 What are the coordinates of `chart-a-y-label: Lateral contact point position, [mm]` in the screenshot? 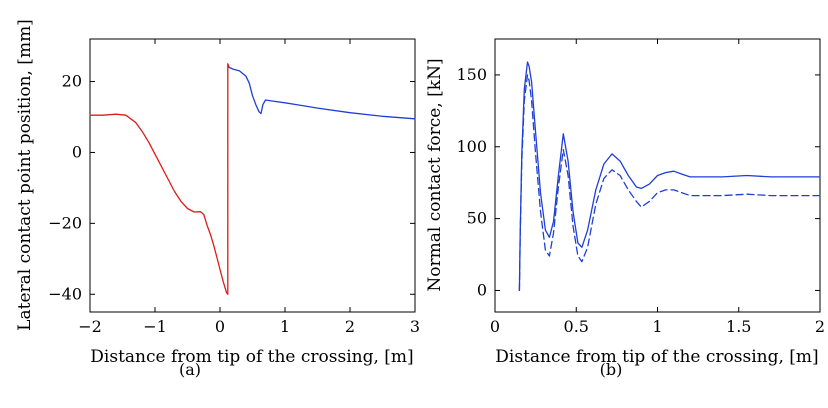 It's located at (25, 175).